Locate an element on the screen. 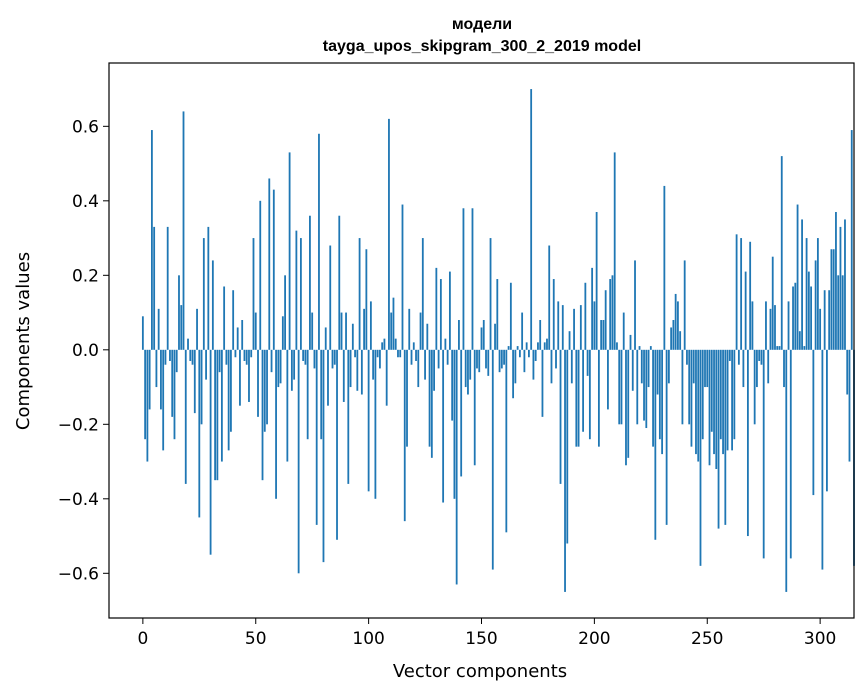 Image resolution: width=867 pixels, height=696 pixels. chart-title-line-2: tayga_upos_skipgram_300_2_2019 model is located at coordinates (482, 46).